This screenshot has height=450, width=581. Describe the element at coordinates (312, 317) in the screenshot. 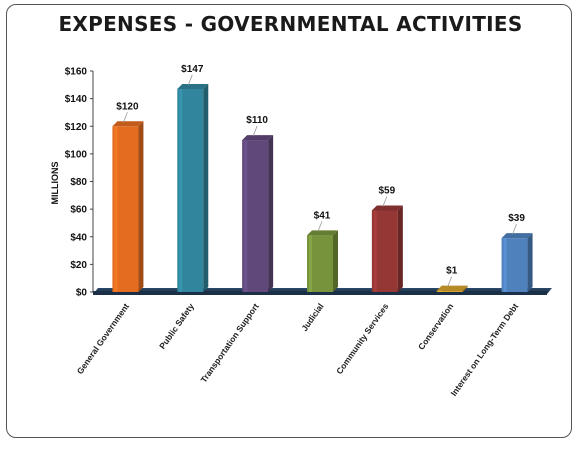

I see `x-category-label: Judicial` at that location.